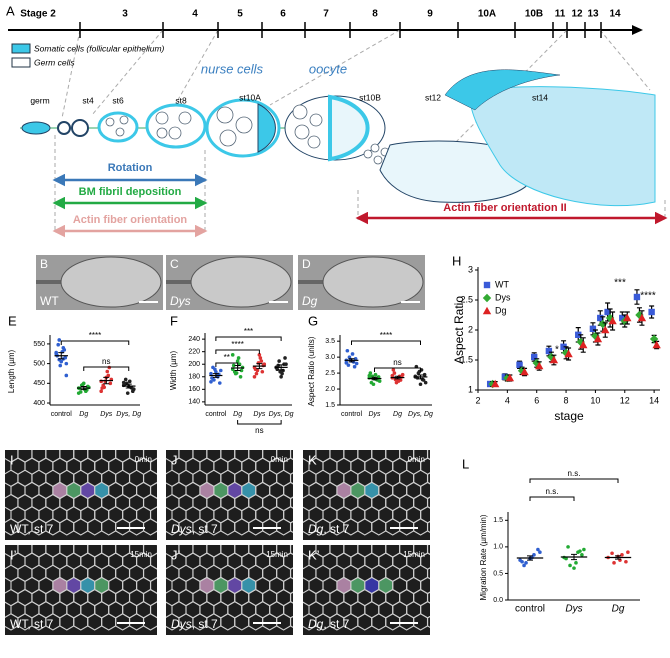 The height and width of the screenshot is (658, 670). Describe the element at coordinates (336, 529) in the screenshot. I see `stage: , st 7` at that location.